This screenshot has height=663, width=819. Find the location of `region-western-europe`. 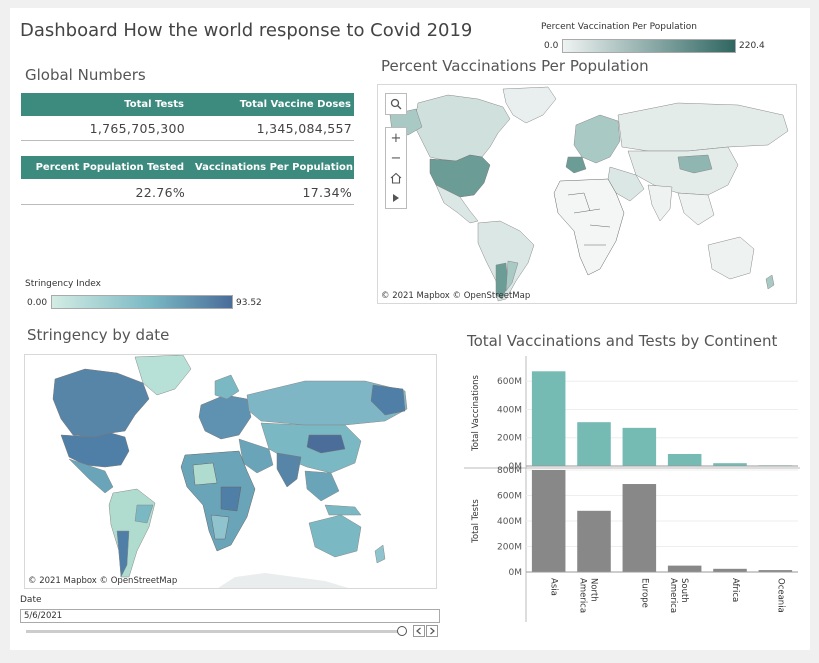

region-western-europe is located at coordinates (576, 165).